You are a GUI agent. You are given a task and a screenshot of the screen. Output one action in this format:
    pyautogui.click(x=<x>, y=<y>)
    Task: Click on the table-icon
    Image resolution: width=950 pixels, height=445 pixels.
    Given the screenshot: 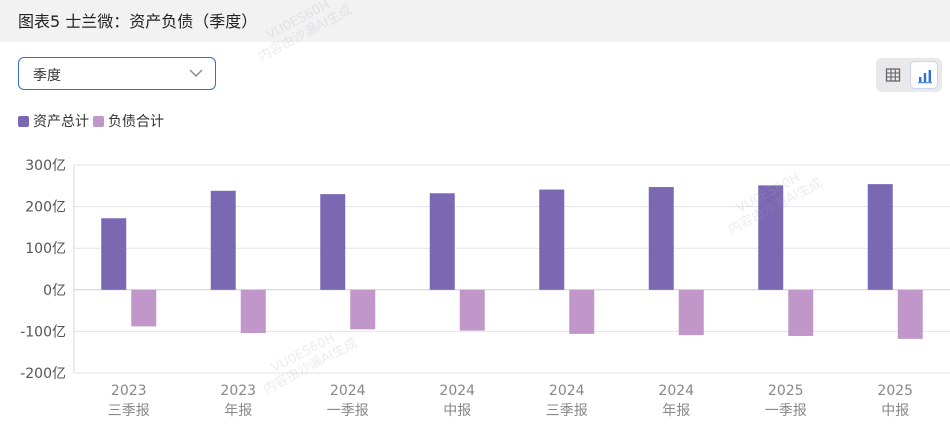 What is the action you would take?
    pyautogui.click(x=893, y=75)
    